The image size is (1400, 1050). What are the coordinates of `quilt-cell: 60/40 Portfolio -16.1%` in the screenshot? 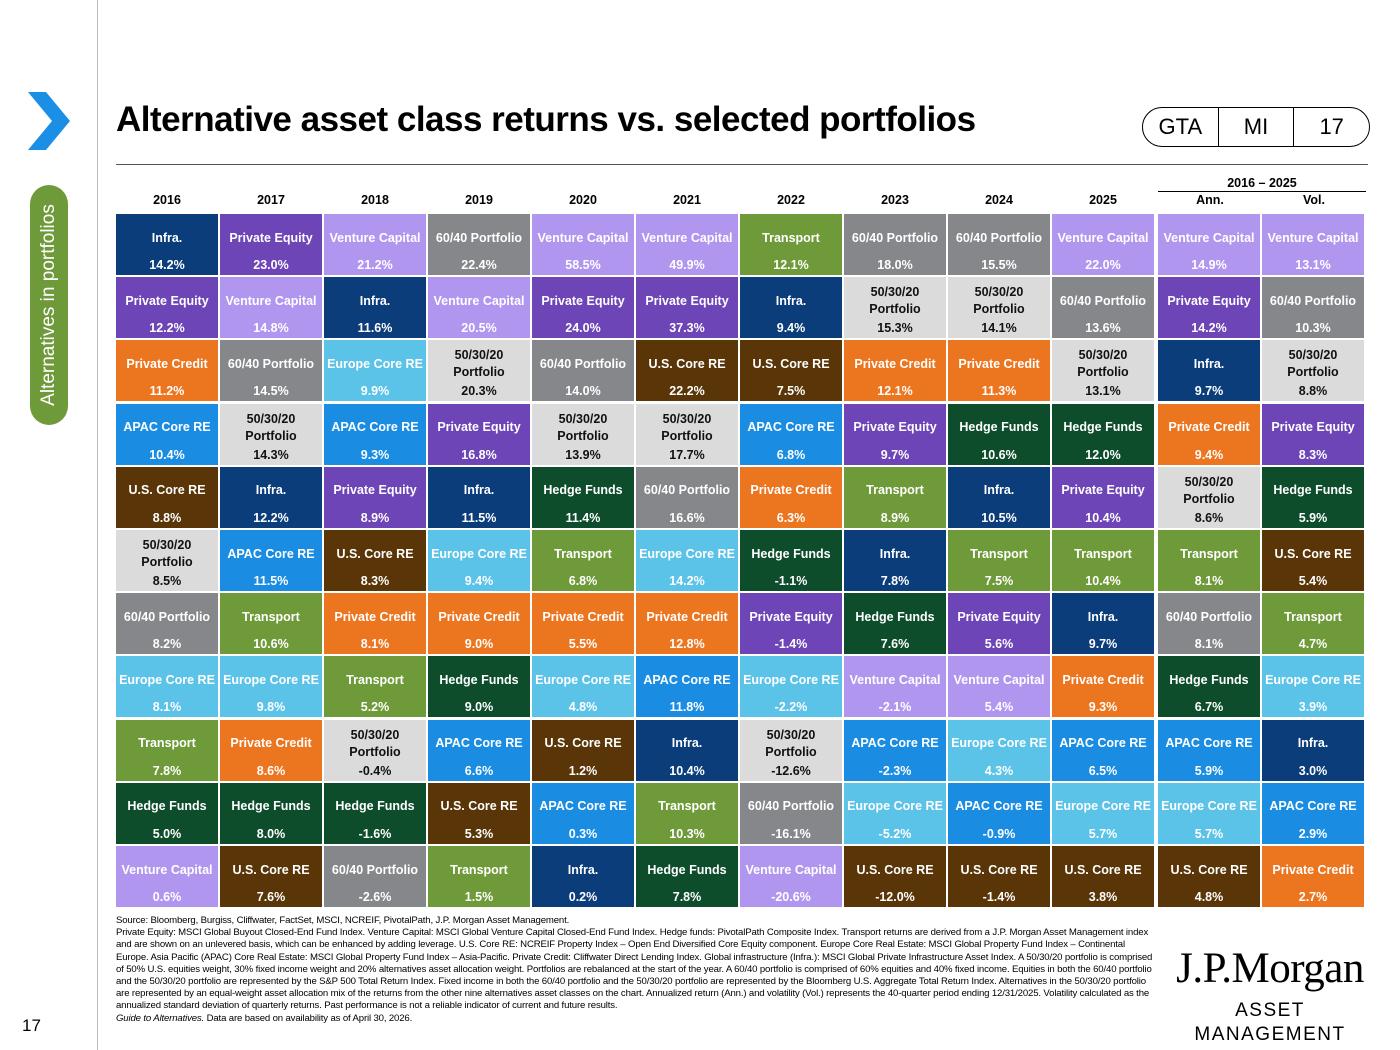 It's located at (791, 813).